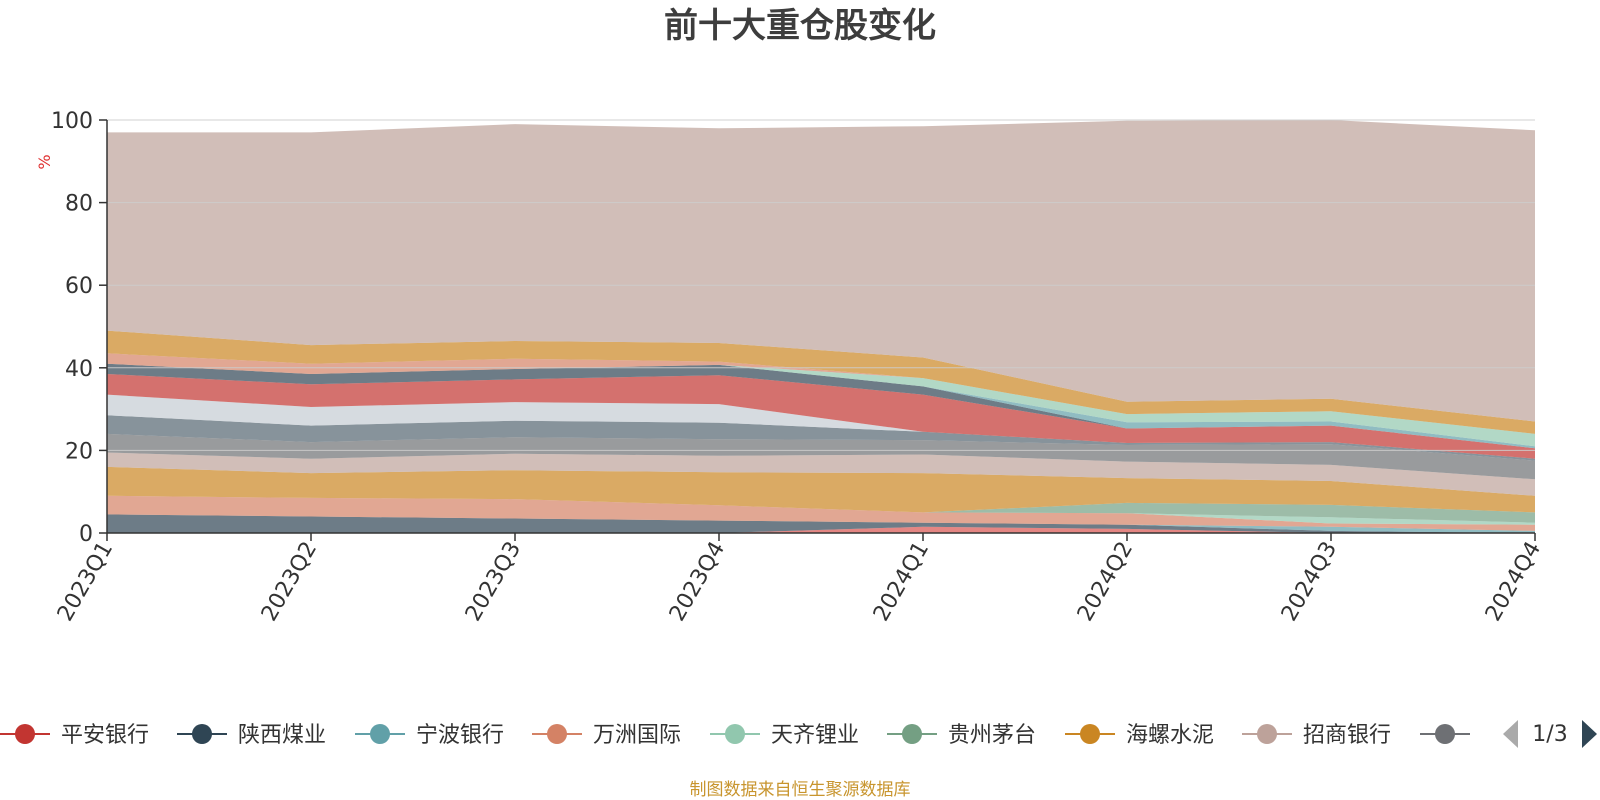  I want to click on chart-title: 前十大重仓股变化, so click(800, 26).